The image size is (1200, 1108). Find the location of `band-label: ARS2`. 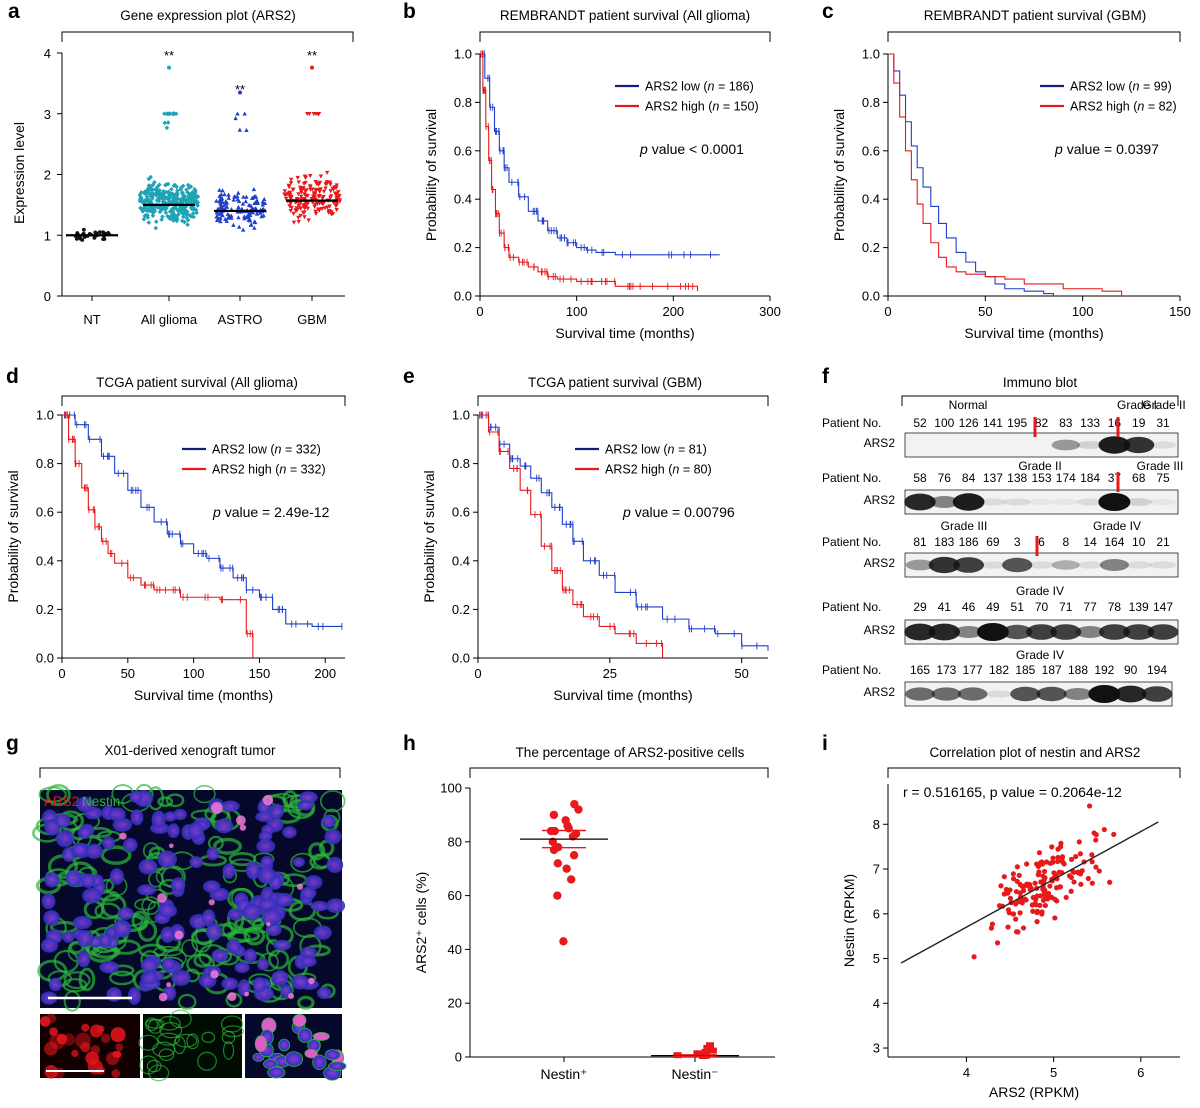

band-label: ARS2 is located at coordinates (880, 443).